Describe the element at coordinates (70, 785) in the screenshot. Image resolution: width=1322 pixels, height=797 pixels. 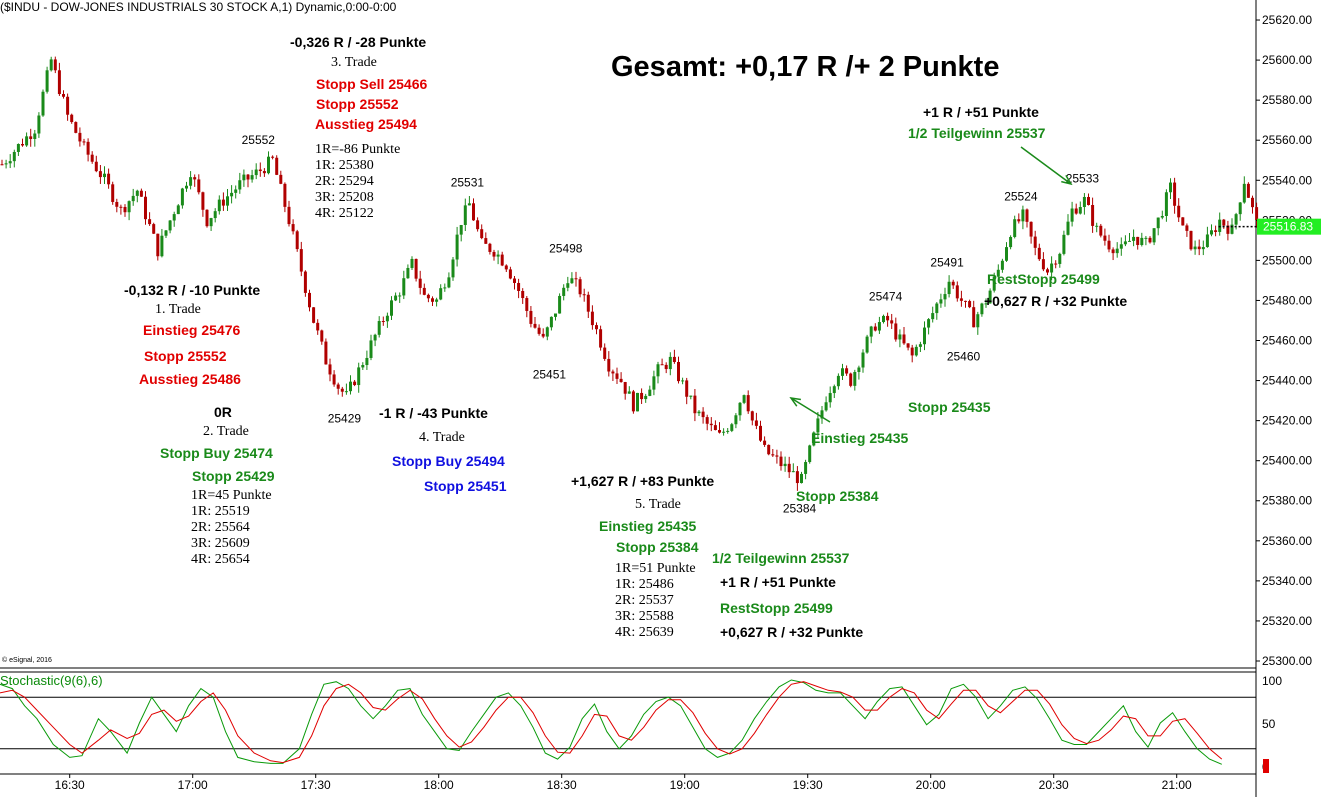
I see `time-tick-label: 16:30` at that location.